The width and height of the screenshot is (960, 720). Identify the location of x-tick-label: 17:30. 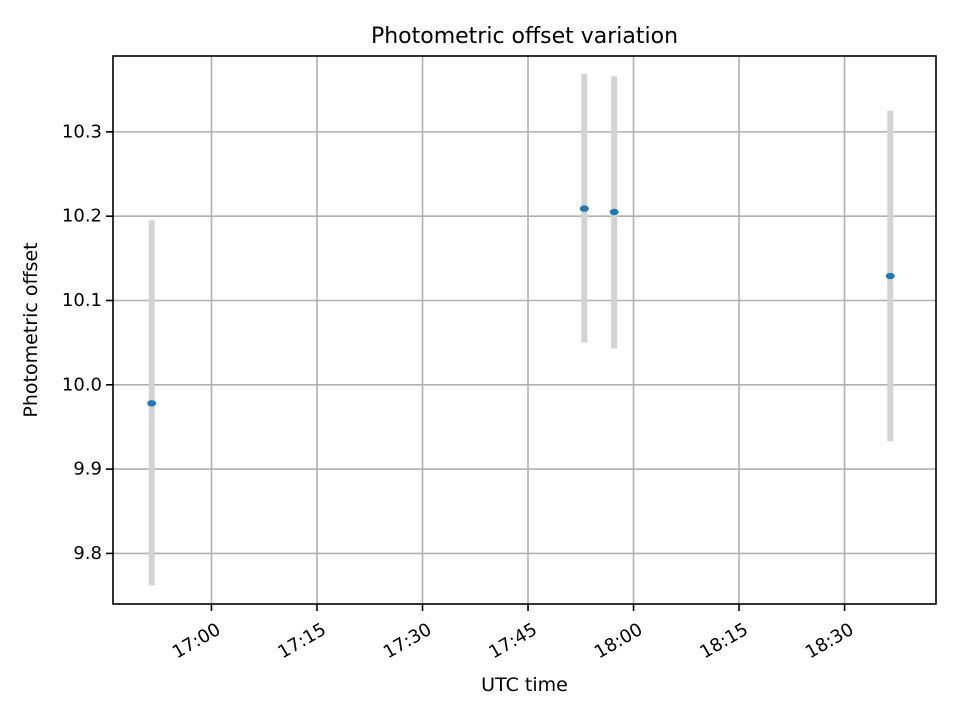
(407, 641).